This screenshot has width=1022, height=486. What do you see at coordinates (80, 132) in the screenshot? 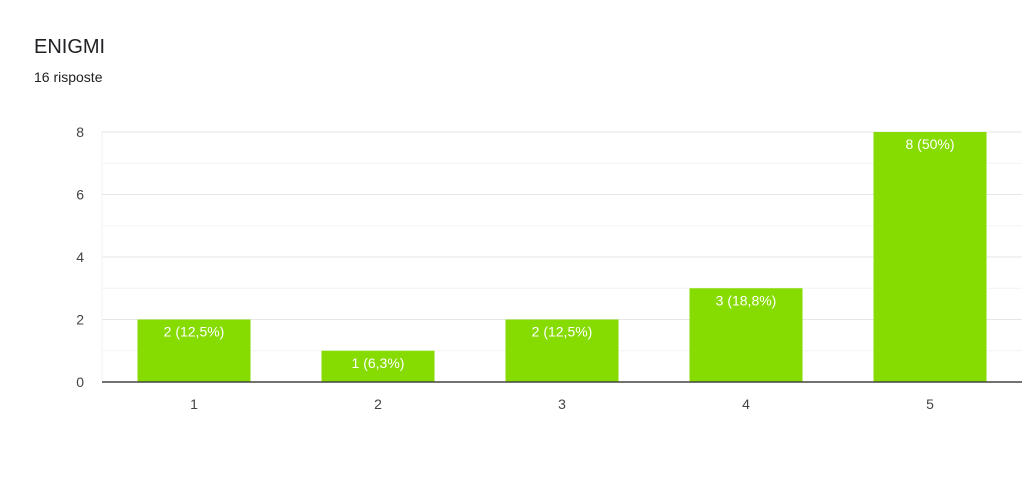
I see `y-tick-label: 8` at bounding box center [80, 132].